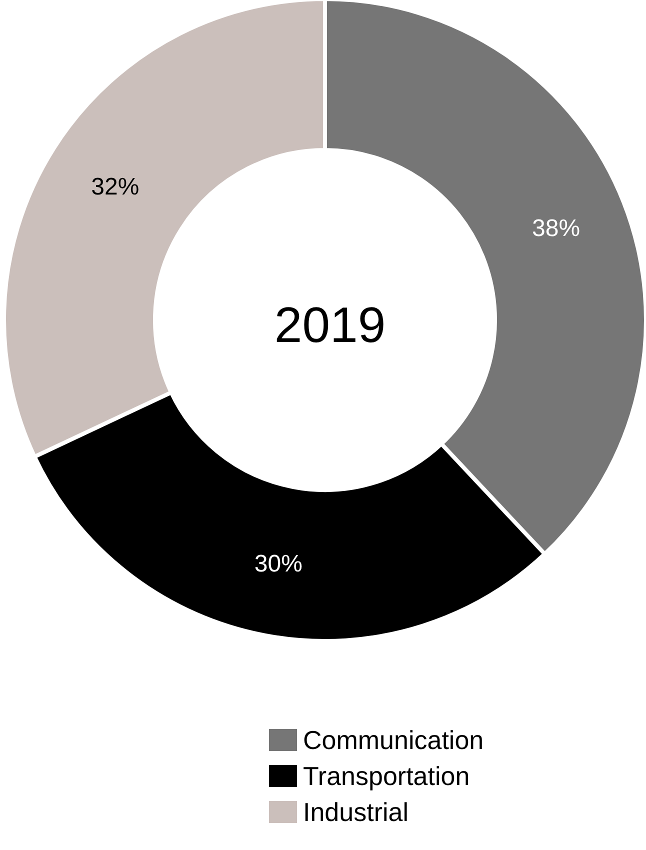 This screenshot has height=850, width=646. Describe the element at coordinates (278, 564) in the screenshot. I see `data-label: 30%` at that location.